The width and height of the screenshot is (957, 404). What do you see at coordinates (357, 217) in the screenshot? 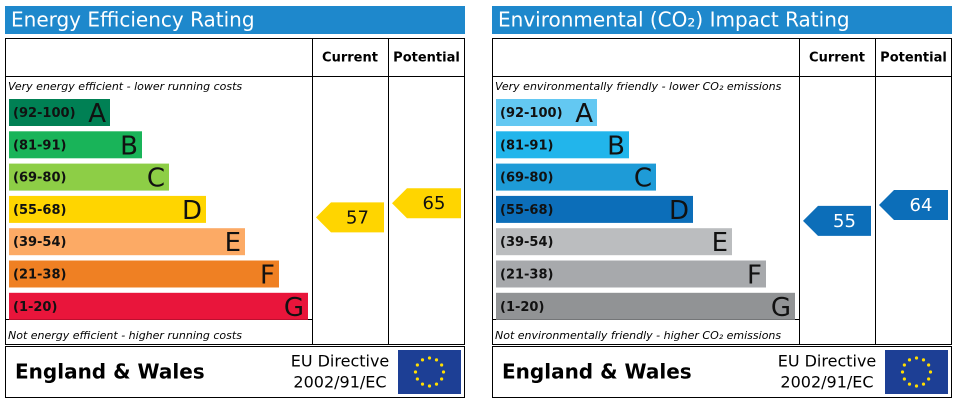
I see `rating-value: 57` at bounding box center [357, 217].